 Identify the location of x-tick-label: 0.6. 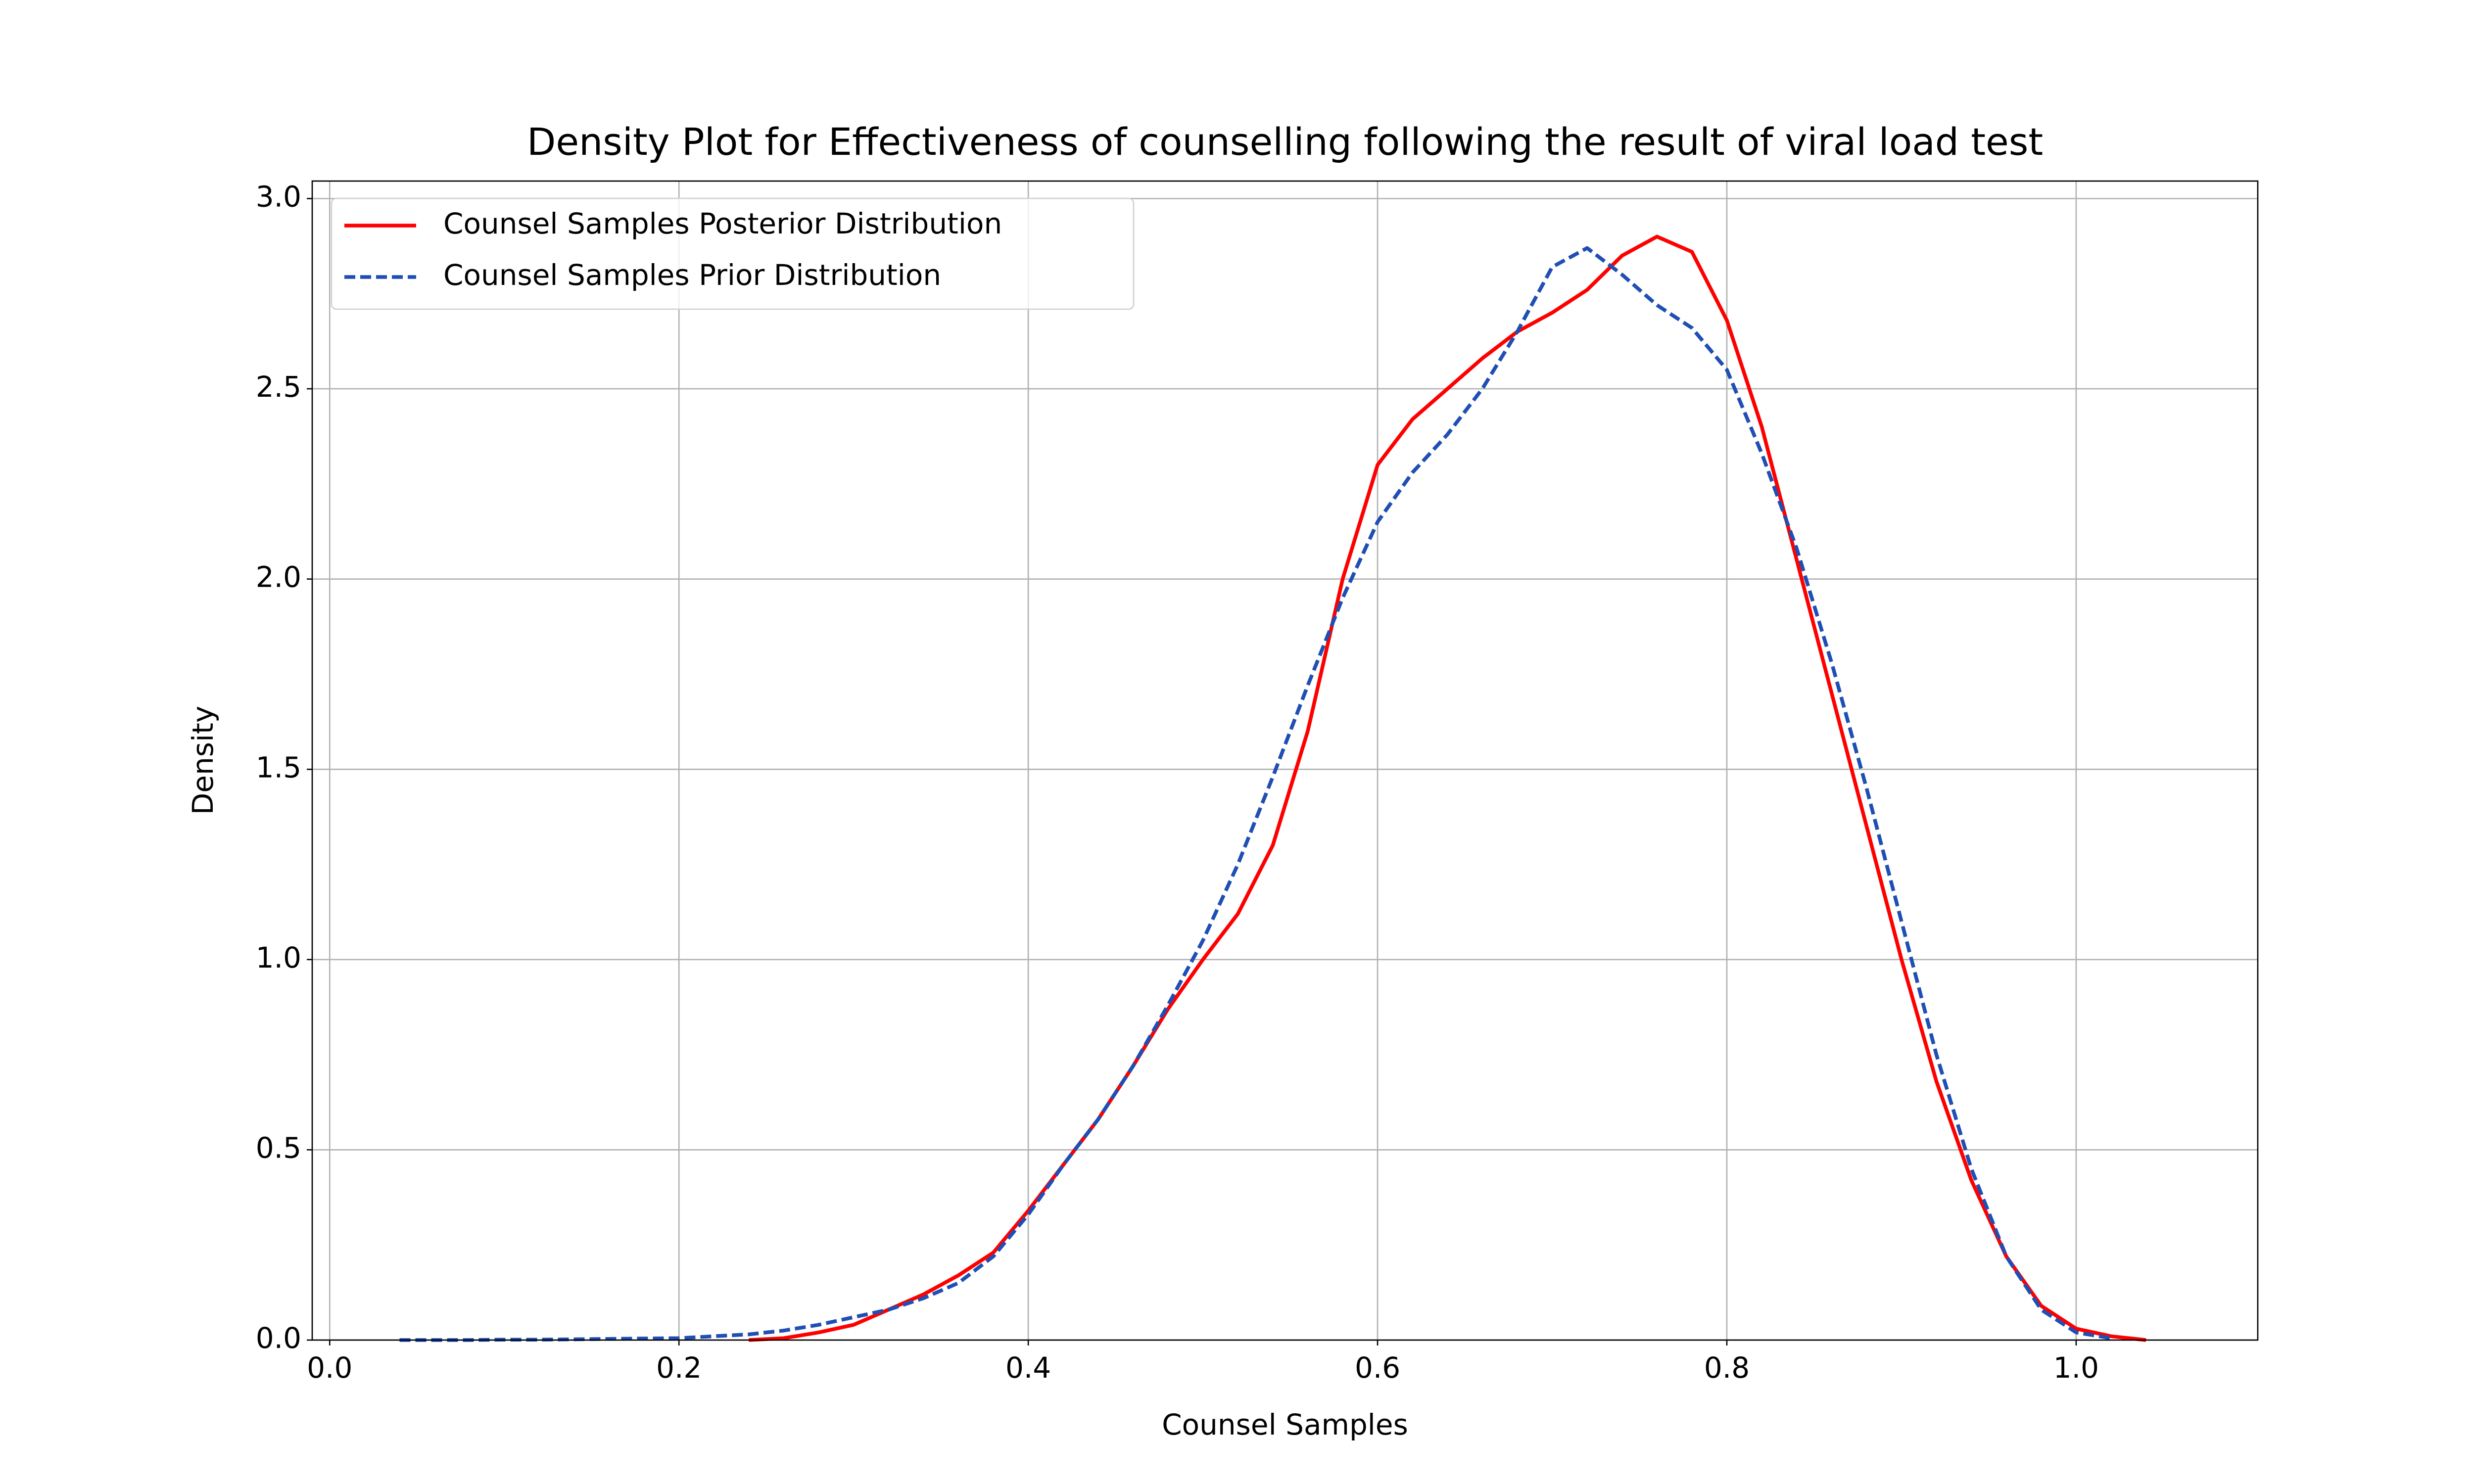
(1377, 1368).